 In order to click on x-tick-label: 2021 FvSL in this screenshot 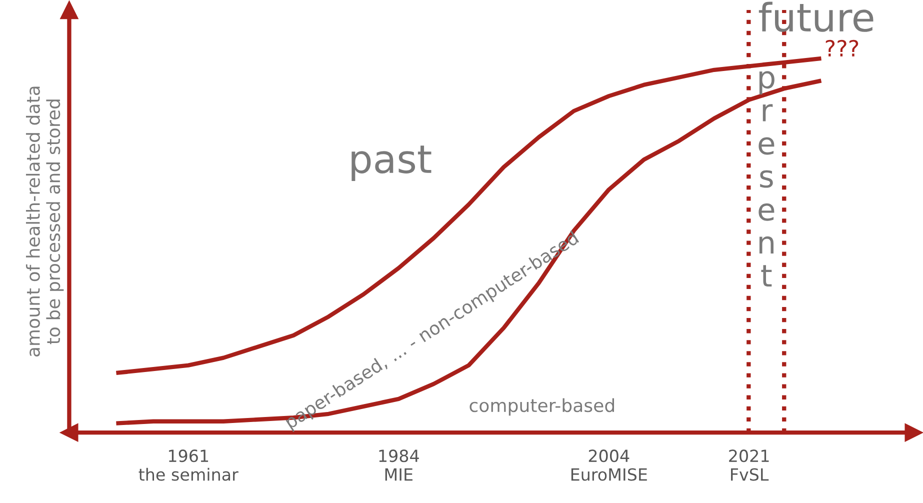, I will do `click(749, 465)`.